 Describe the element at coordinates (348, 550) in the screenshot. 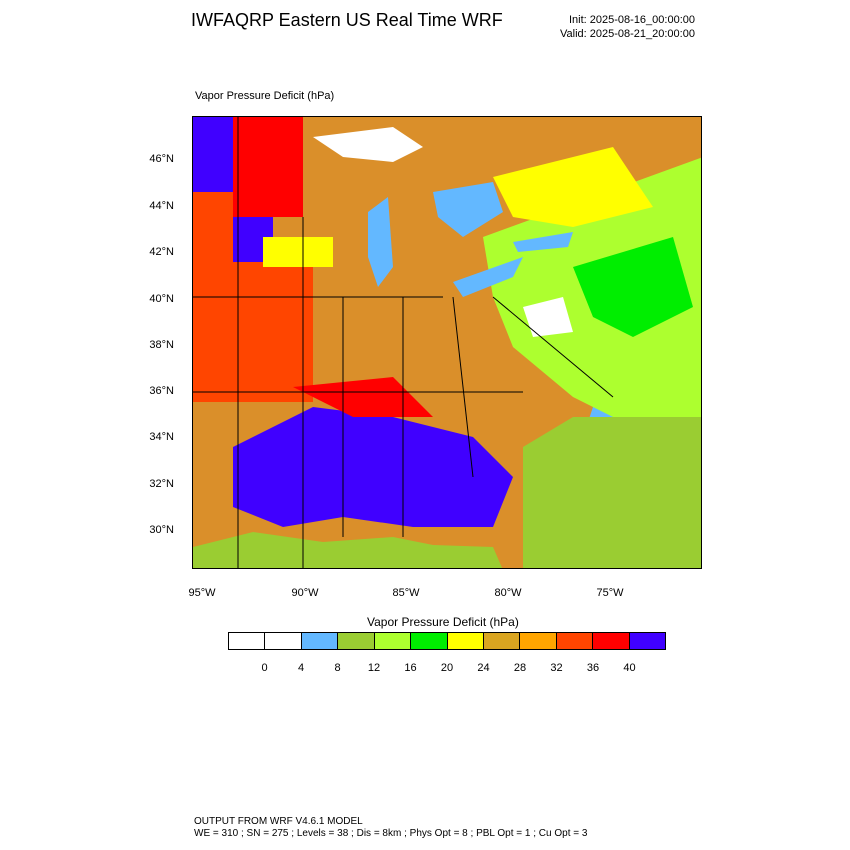

I see `gulf-of-mexico` at that location.